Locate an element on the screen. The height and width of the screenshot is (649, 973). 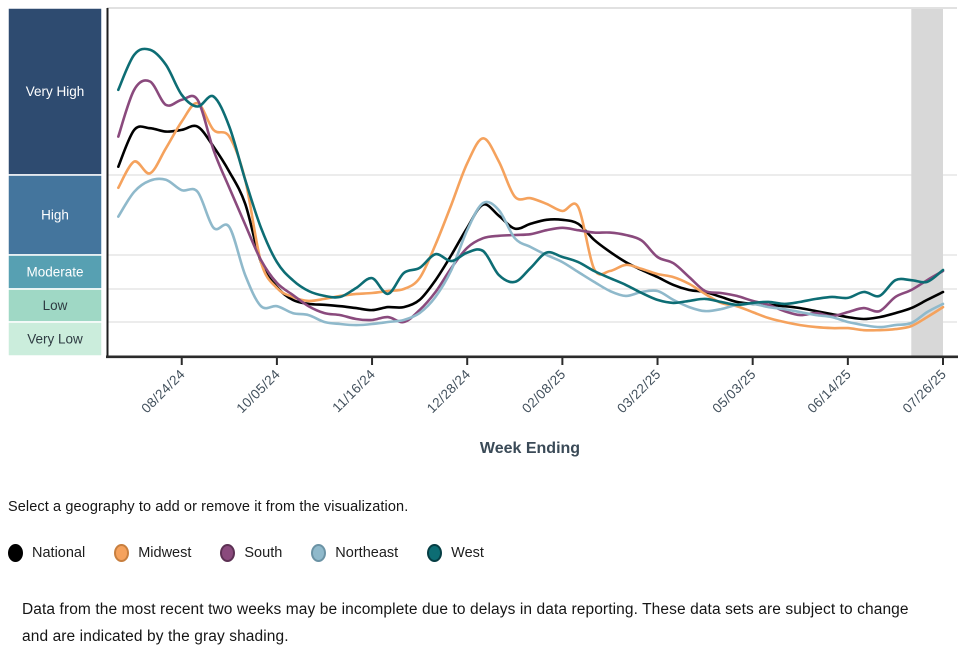
legend-label: West is located at coordinates (467, 553).